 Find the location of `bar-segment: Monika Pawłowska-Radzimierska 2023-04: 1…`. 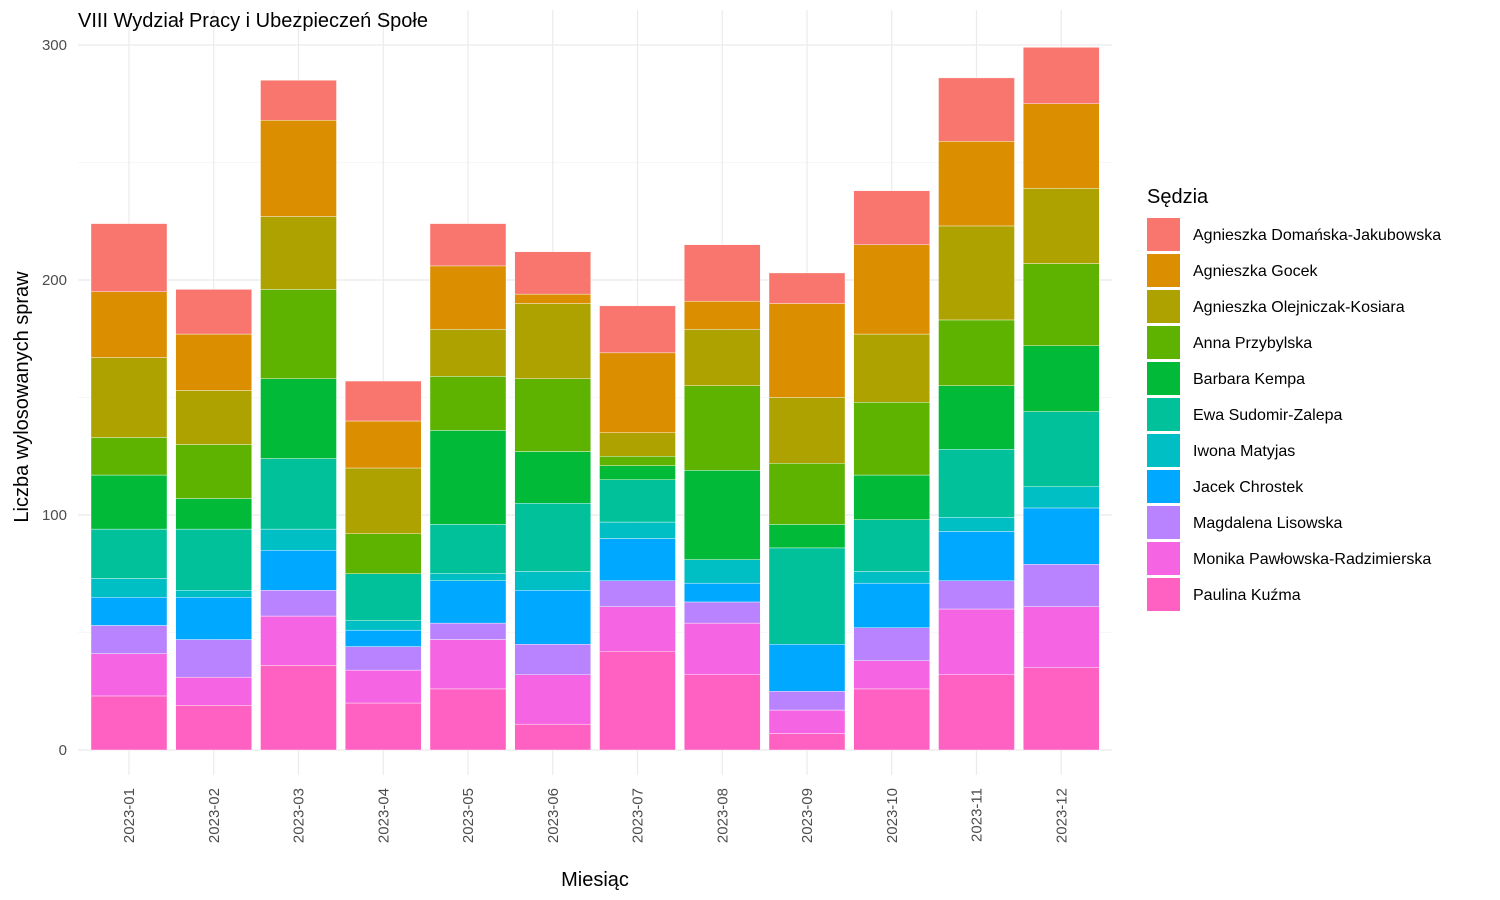

bar-segment: Monika Pawłowska-Radzimierska 2023-04: 1… is located at coordinates (383, 686).